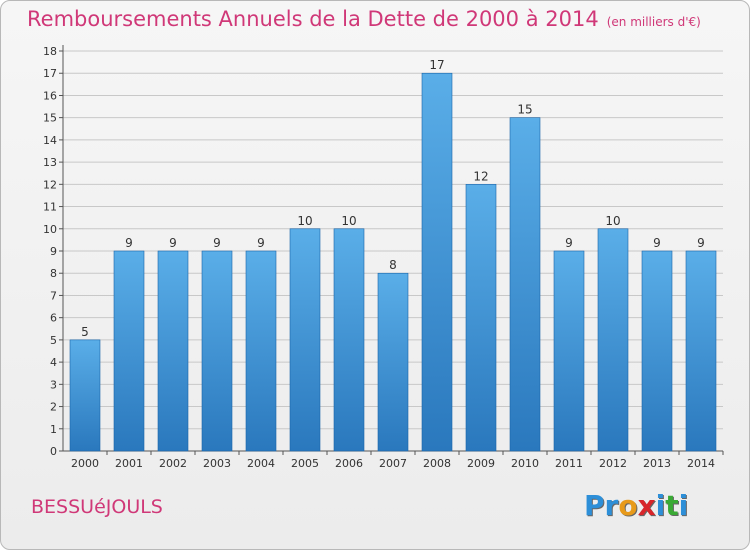 The height and width of the screenshot is (550, 750). Describe the element at coordinates (97, 507) in the screenshot. I see `commune-name: BESSUéJOULS` at that location.